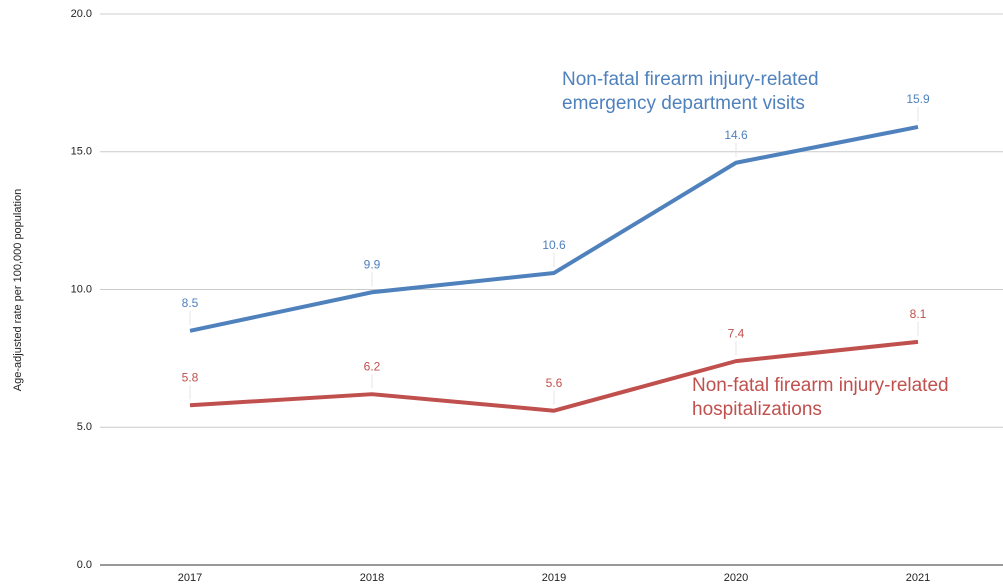  Describe the element at coordinates (81, 289) in the screenshot. I see `y-tick-label: 10.0` at that location.